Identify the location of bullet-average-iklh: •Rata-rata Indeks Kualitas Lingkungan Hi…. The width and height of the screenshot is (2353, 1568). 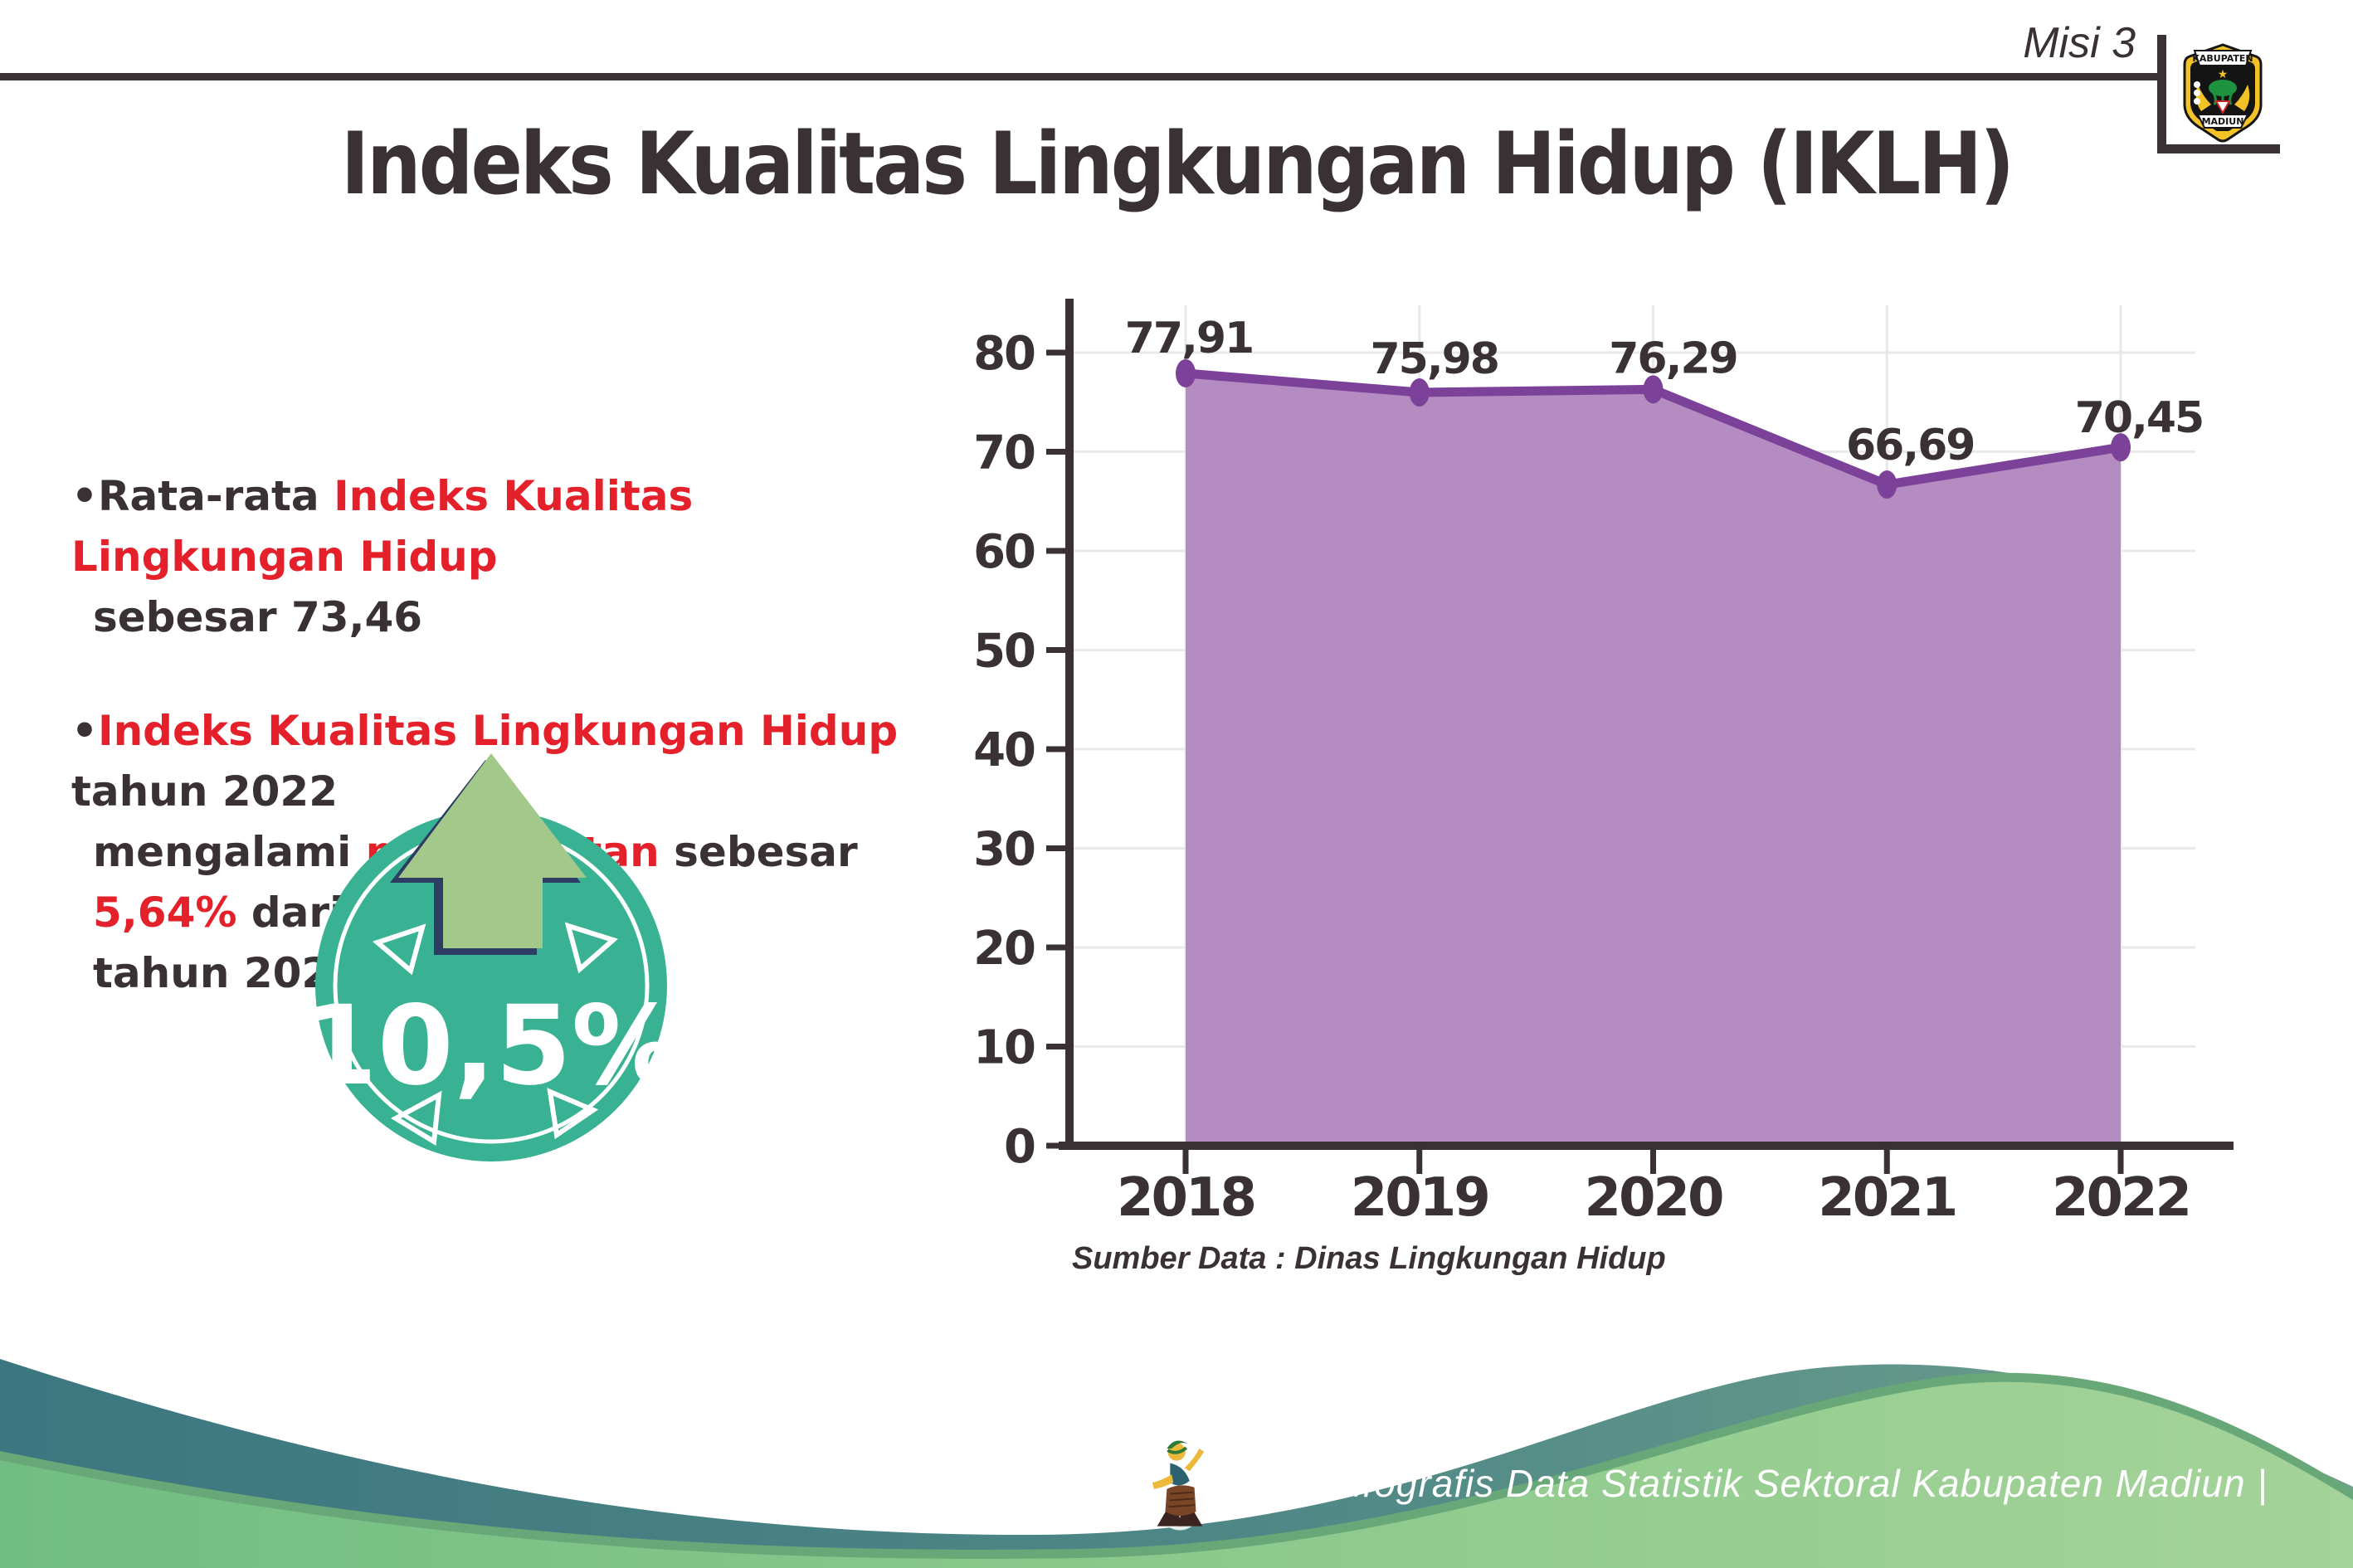
(502, 557).